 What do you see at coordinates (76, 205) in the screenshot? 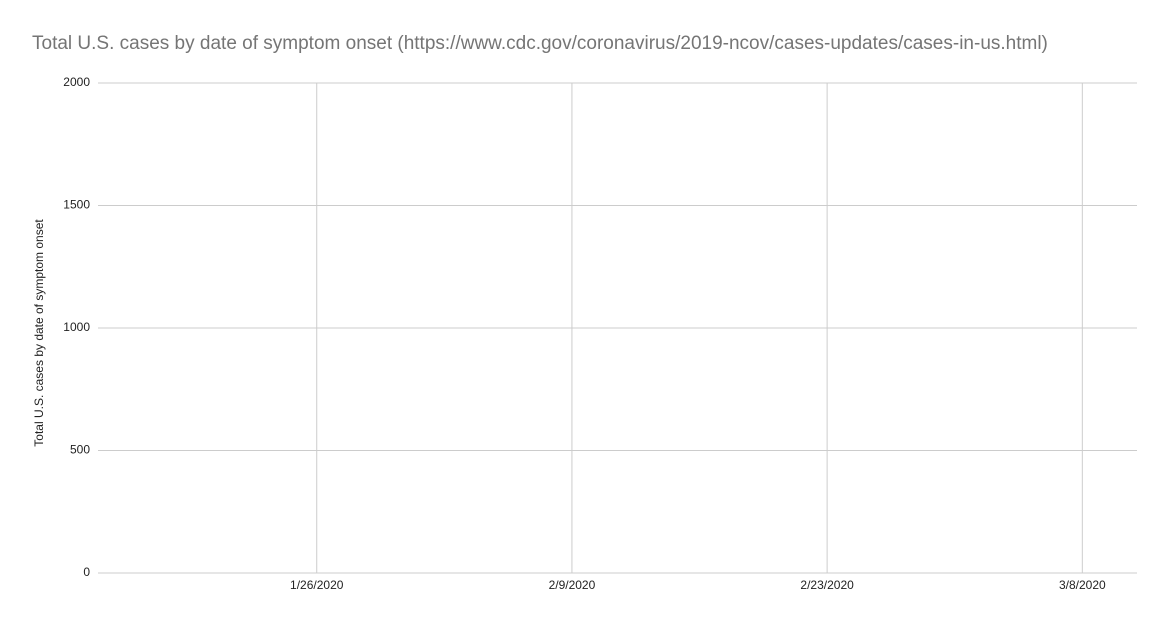
I see `y-tick-label: 1500` at bounding box center [76, 205].